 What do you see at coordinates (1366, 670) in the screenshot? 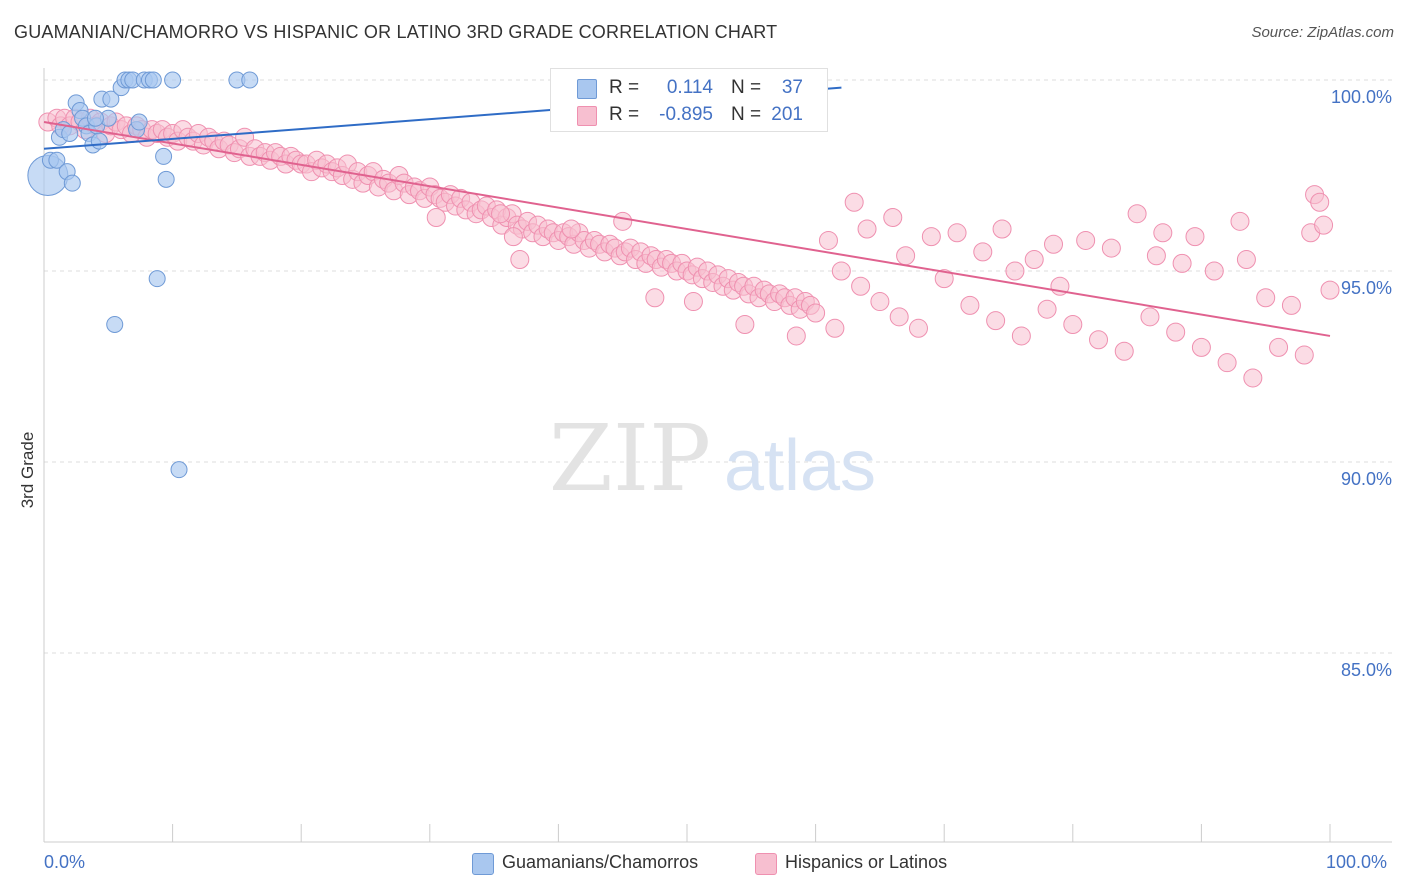
I see `y-tick-label-85: 85.0%` at bounding box center [1366, 670].